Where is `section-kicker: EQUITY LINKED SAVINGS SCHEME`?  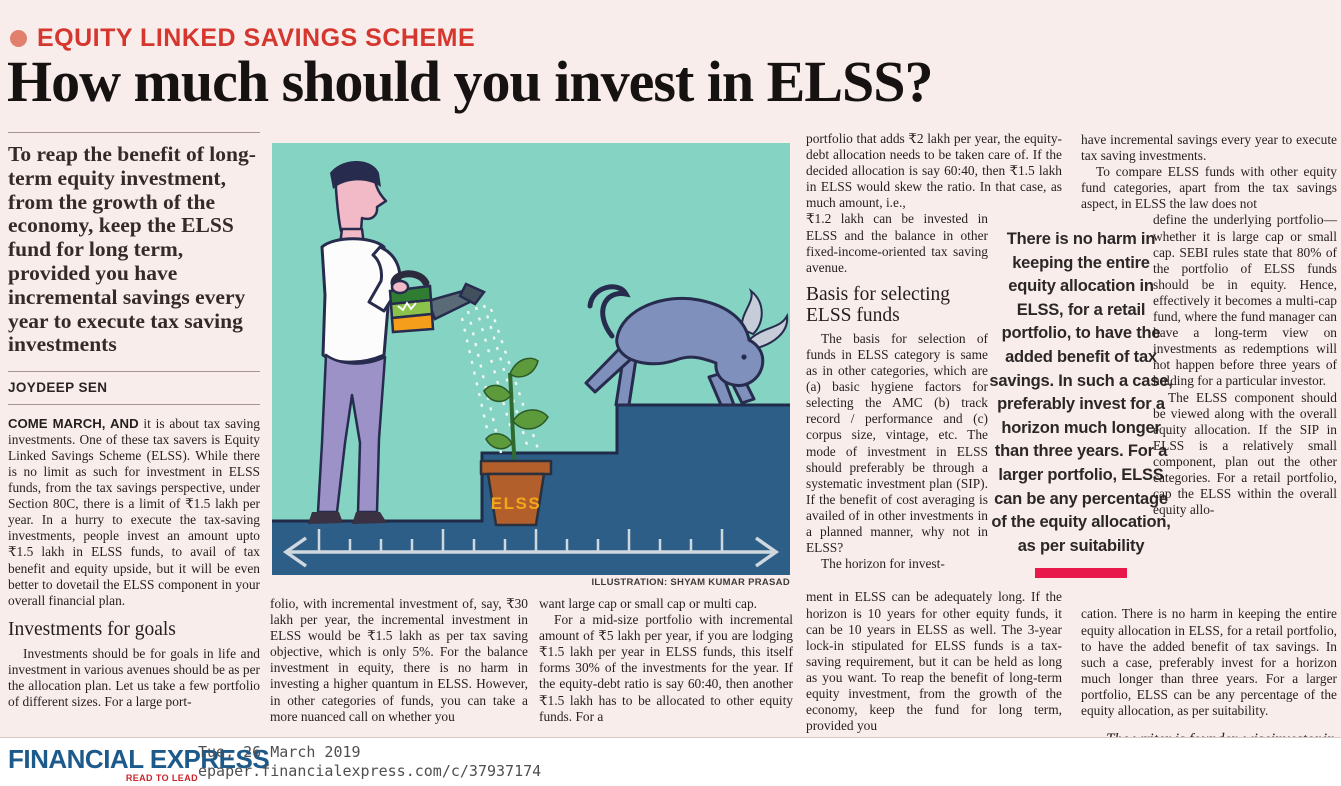
section-kicker: EQUITY LINKED SAVINGS SCHEME is located at coordinates (242, 38).